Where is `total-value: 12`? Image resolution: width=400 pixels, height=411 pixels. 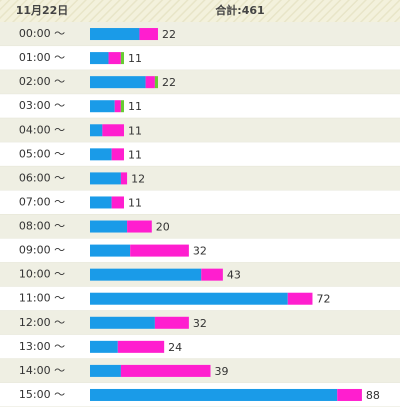
total-value: 12 is located at coordinates (138, 178).